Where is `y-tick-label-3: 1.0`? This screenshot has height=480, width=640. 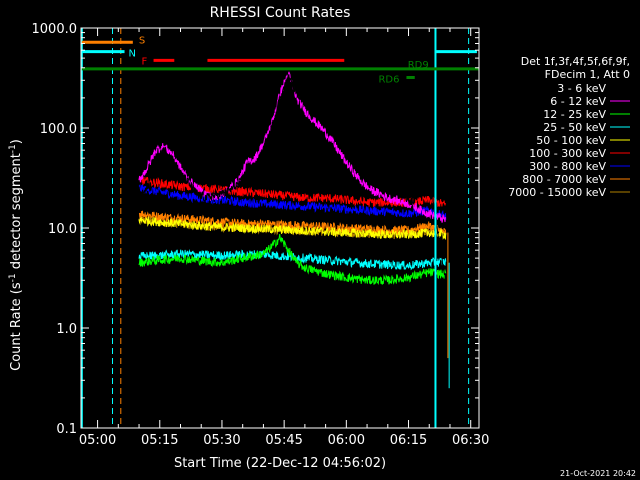 y-tick-label-3: 1.0 is located at coordinates (66, 329).